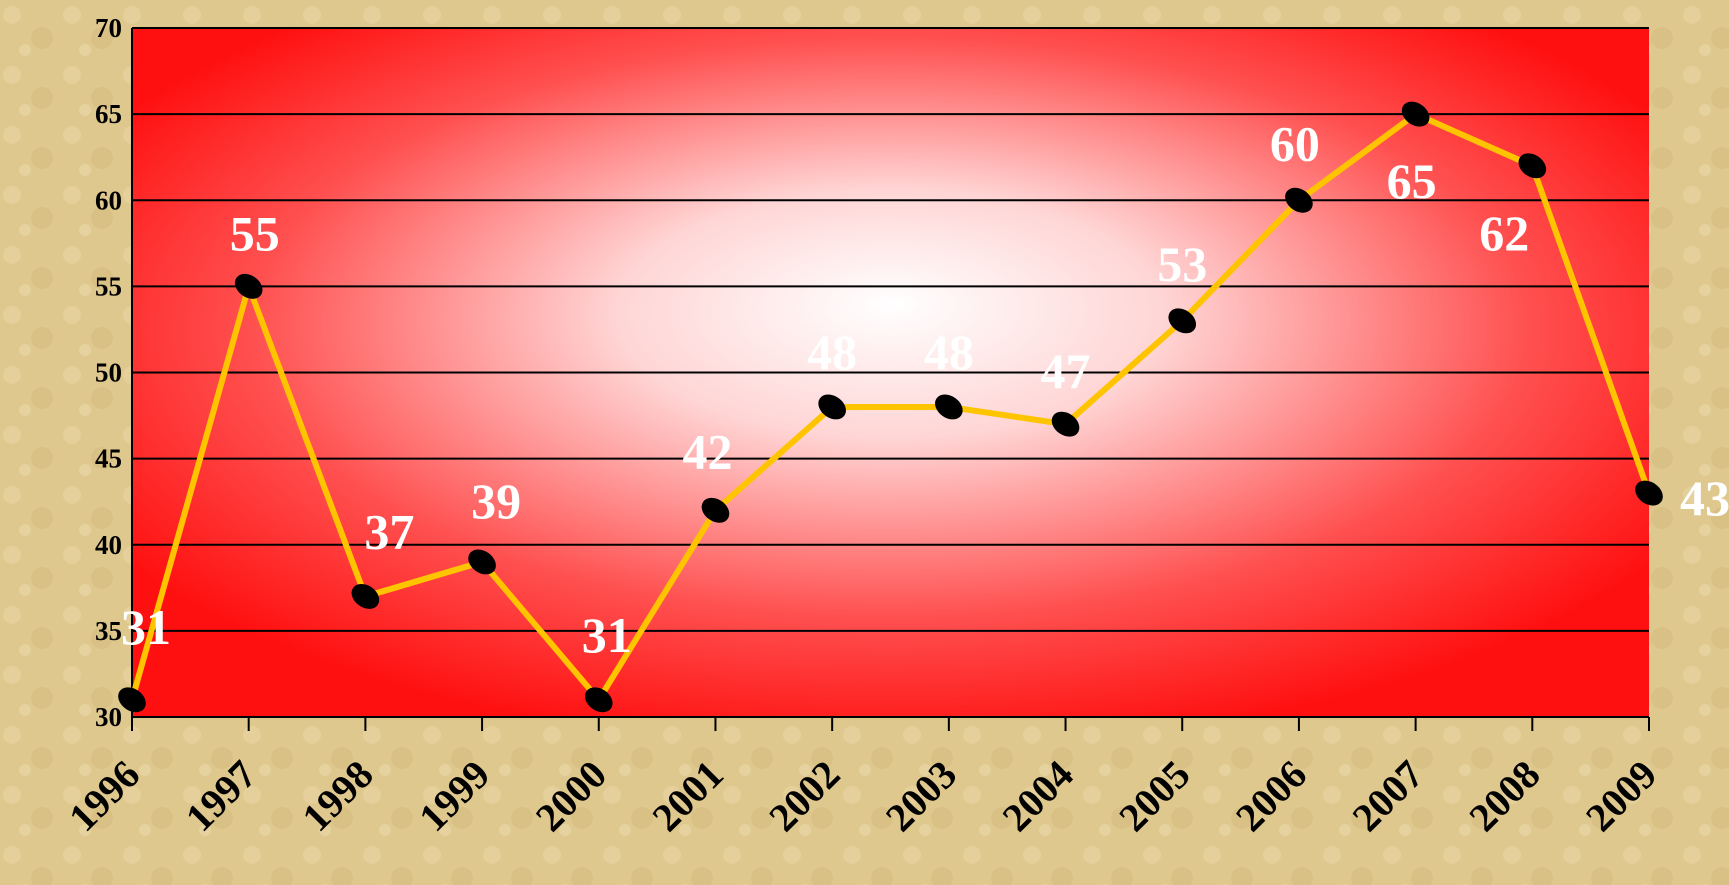 This screenshot has width=1729, height=885. Describe the element at coordinates (707, 451) in the screenshot. I see `data-label: 42` at that location.